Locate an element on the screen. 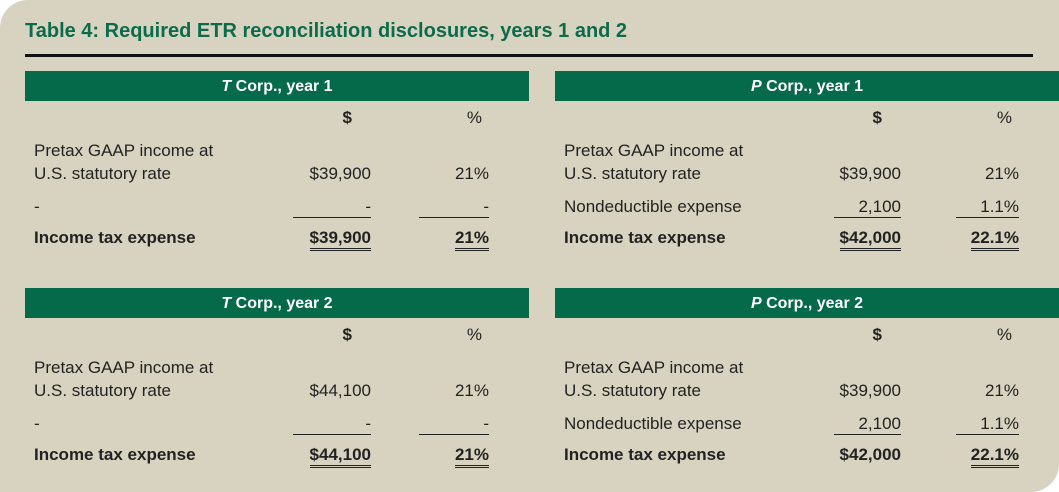  table-row: Income tax expense $39,900 21% is located at coordinates (277, 239).